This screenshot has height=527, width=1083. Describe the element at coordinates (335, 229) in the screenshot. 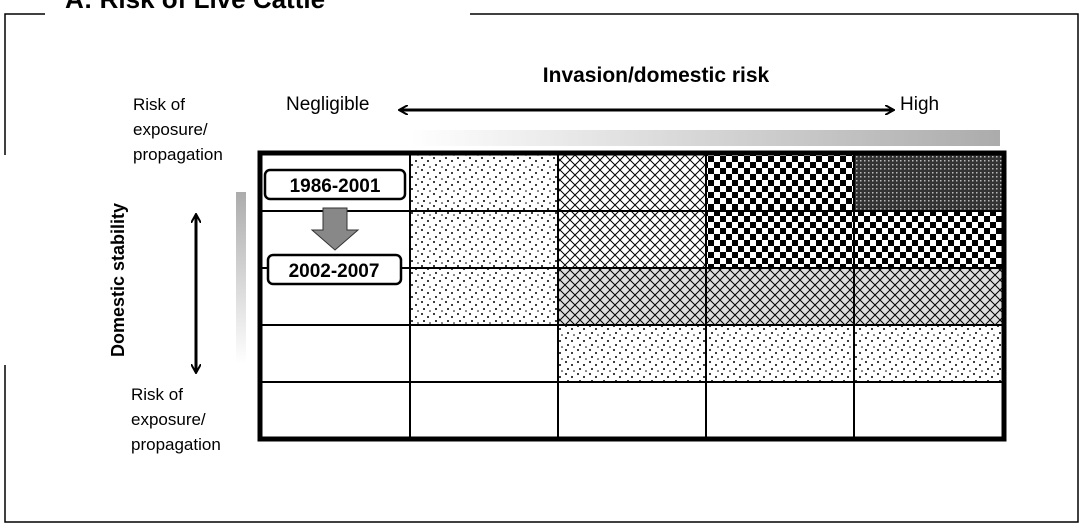

I see `change-arrow` at that location.